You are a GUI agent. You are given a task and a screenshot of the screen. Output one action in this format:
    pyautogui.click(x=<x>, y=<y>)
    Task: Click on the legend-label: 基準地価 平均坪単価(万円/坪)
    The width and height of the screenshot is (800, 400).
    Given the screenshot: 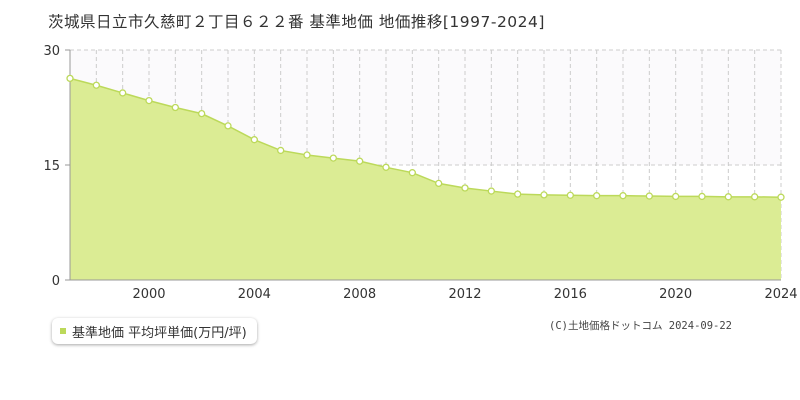 What is the action you would take?
    pyautogui.click(x=159, y=333)
    